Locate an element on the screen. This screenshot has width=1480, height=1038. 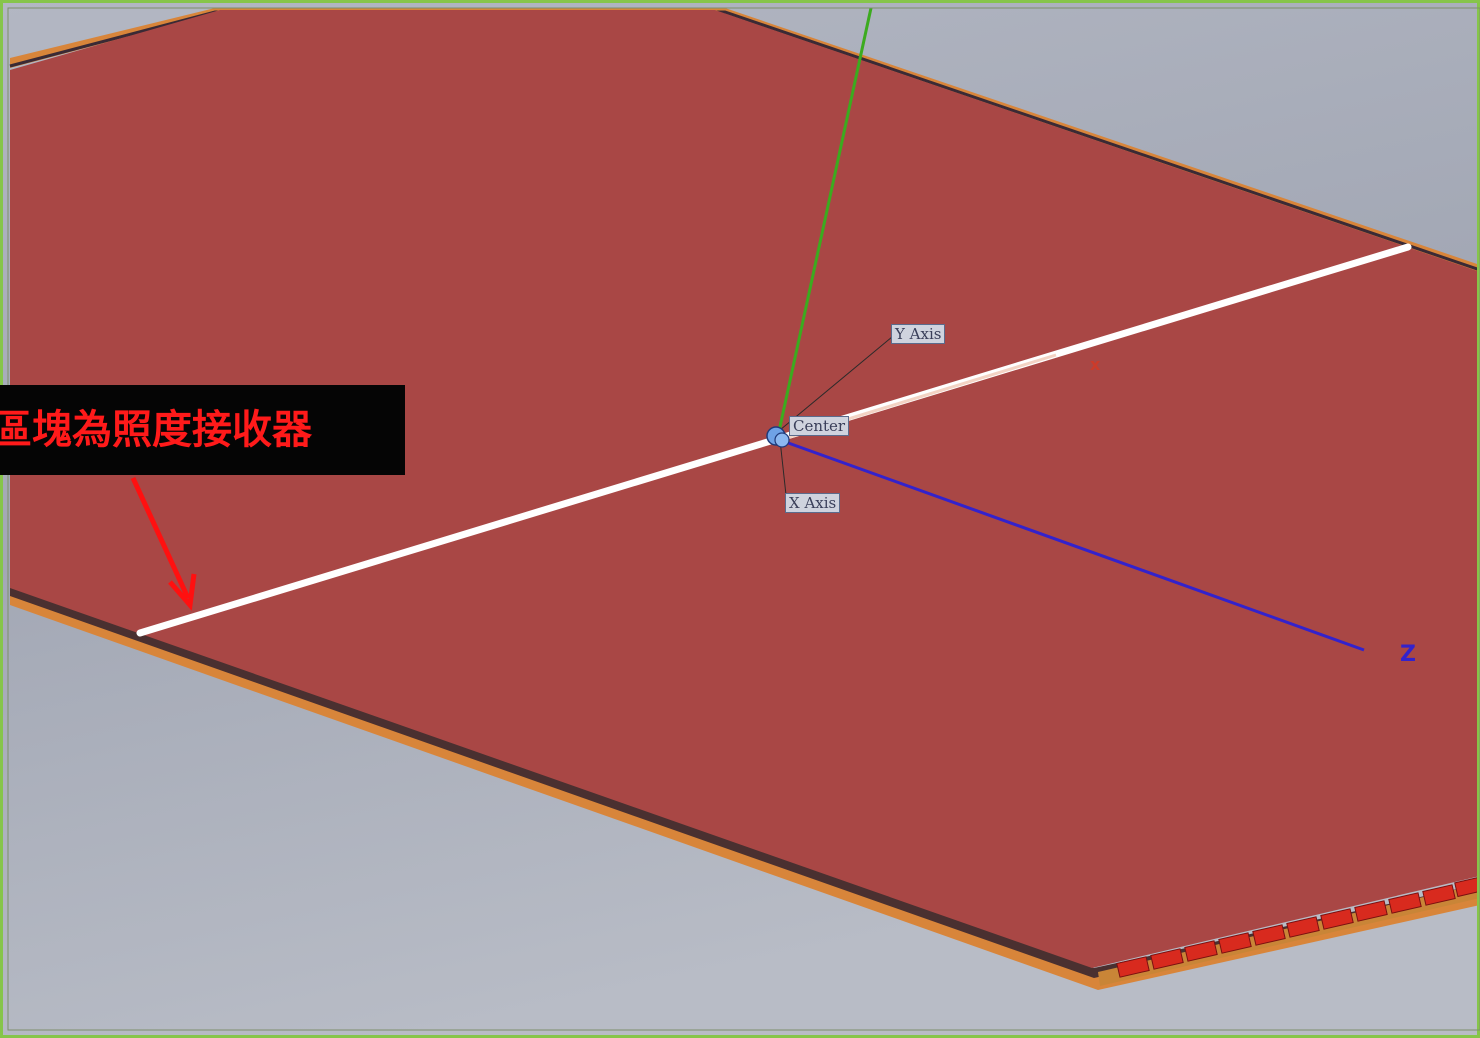
led-strip is located at coordinates (1289, 931).